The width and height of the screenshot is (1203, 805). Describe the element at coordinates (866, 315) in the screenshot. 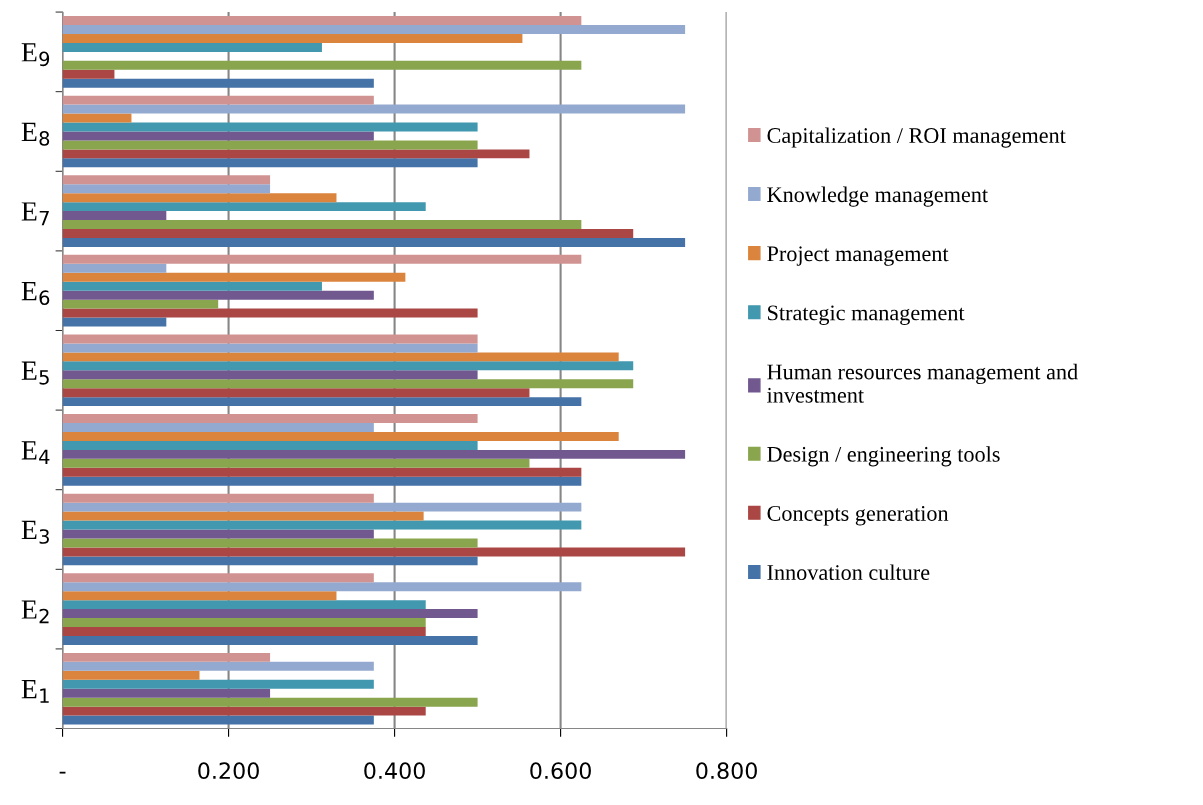

I see `legend-label: Strategic management` at that location.